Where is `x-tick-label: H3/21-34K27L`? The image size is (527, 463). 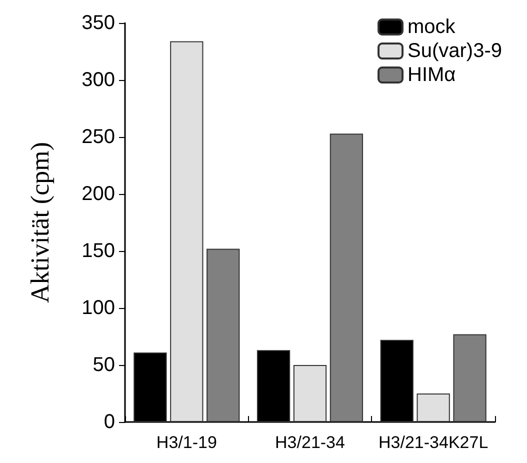 x-tick-label: H3/21-34K27L is located at coordinates (433, 442).